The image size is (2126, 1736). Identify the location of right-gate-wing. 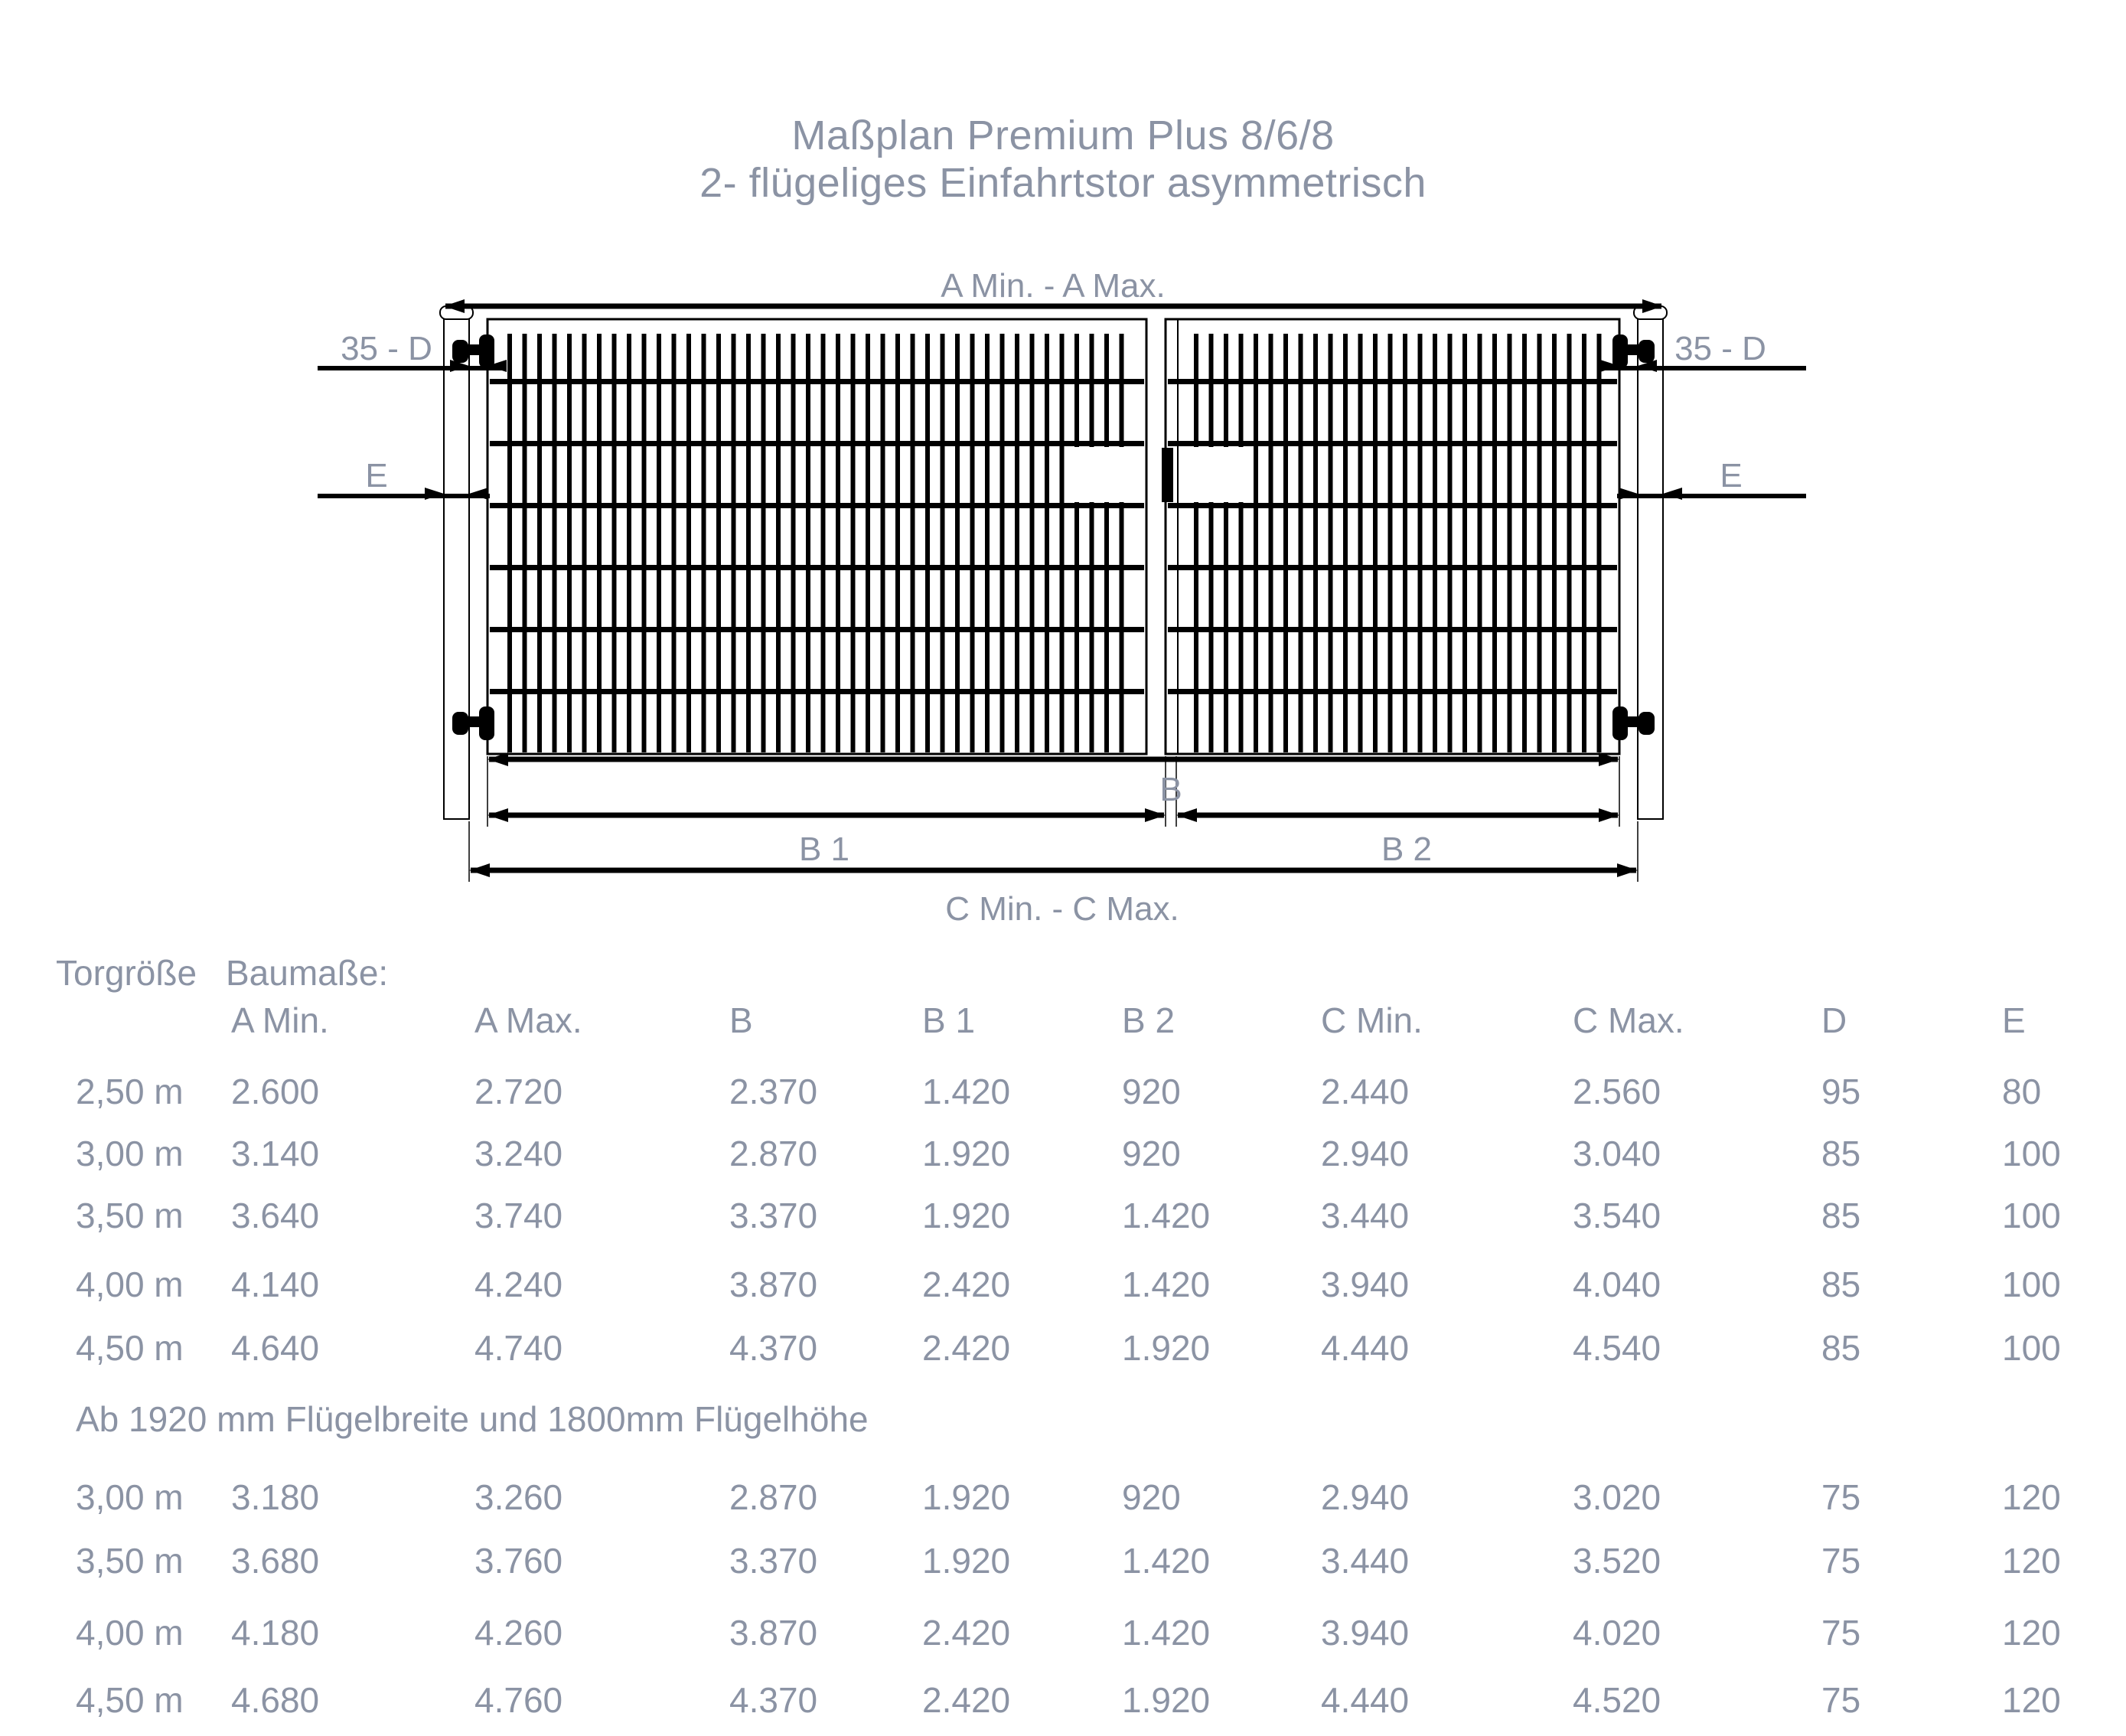
(1392, 536).